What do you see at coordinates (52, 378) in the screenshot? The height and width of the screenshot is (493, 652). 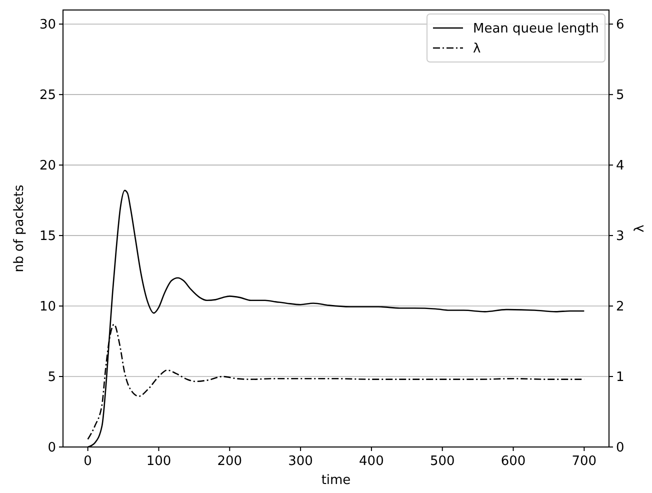 I see `y-tick-label: 5` at bounding box center [52, 378].